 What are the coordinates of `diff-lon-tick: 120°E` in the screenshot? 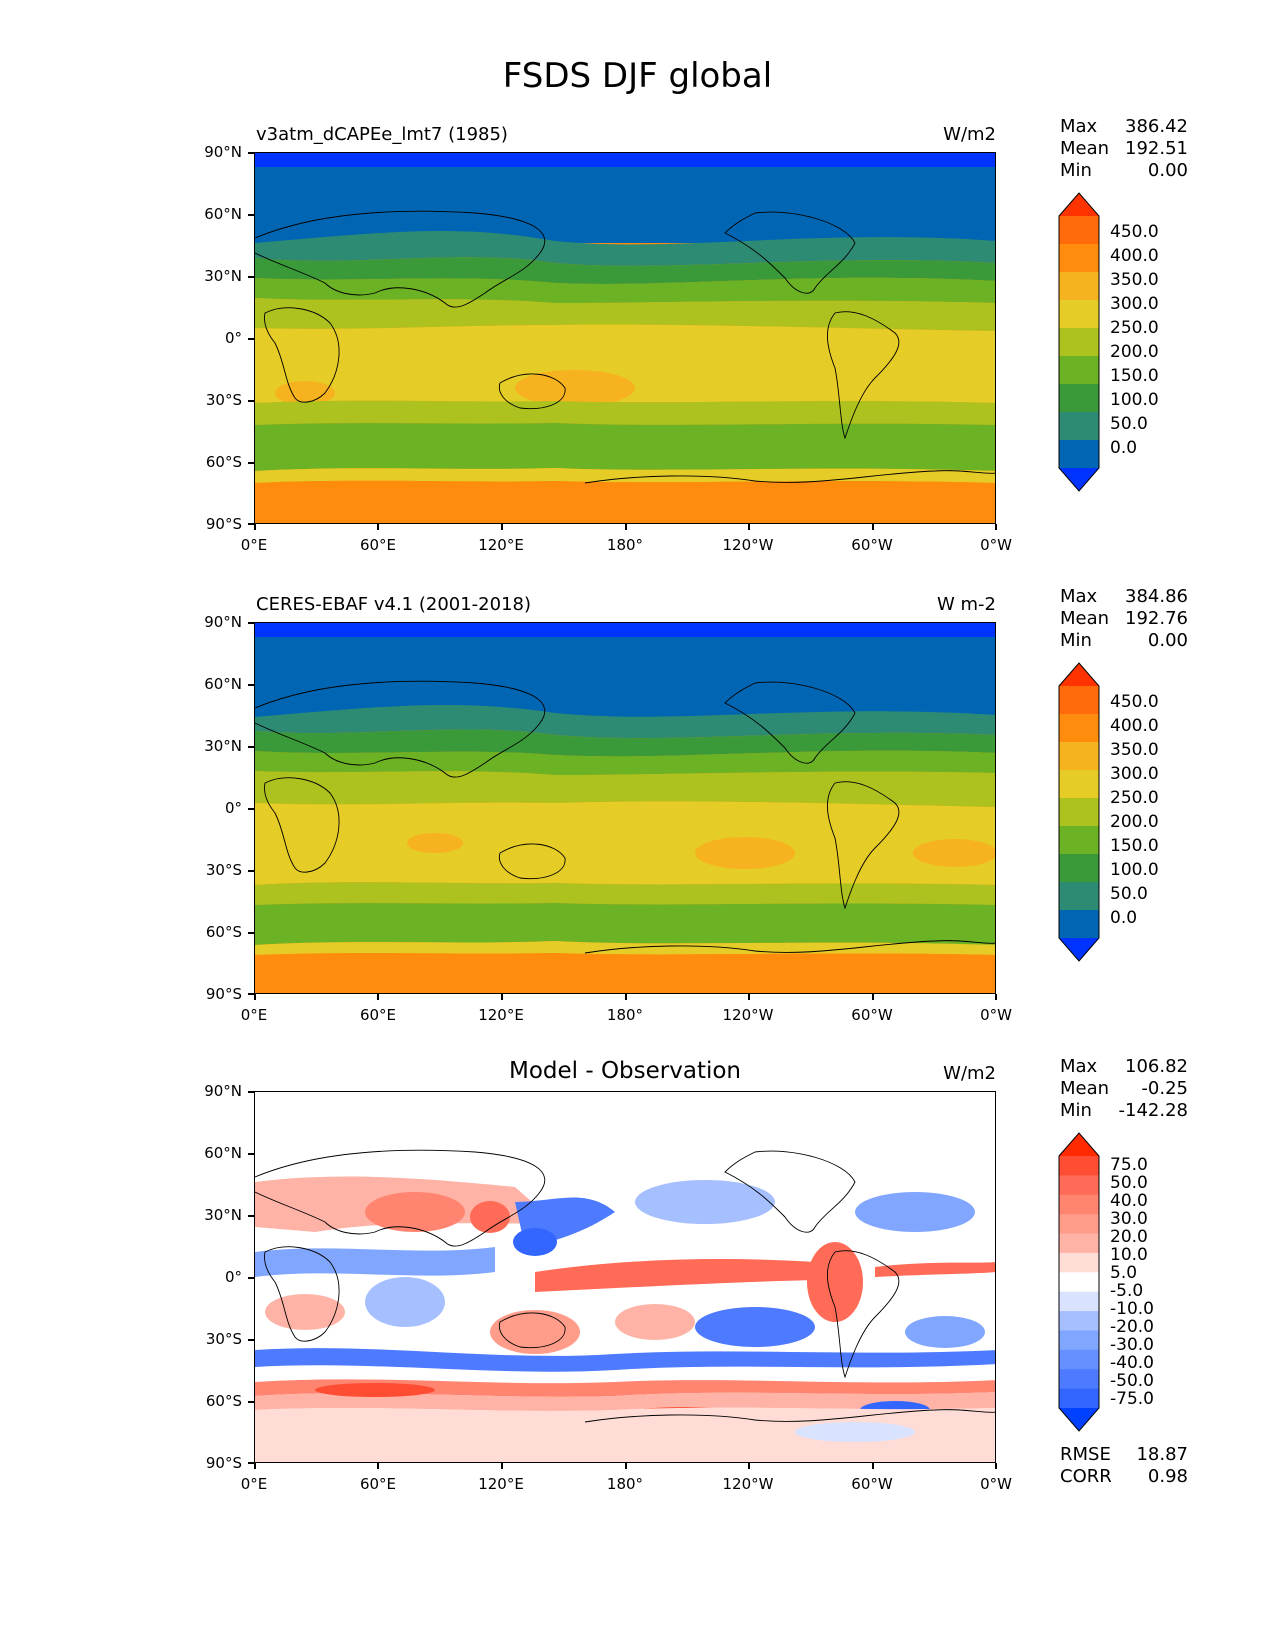 It's located at (501, 1484).